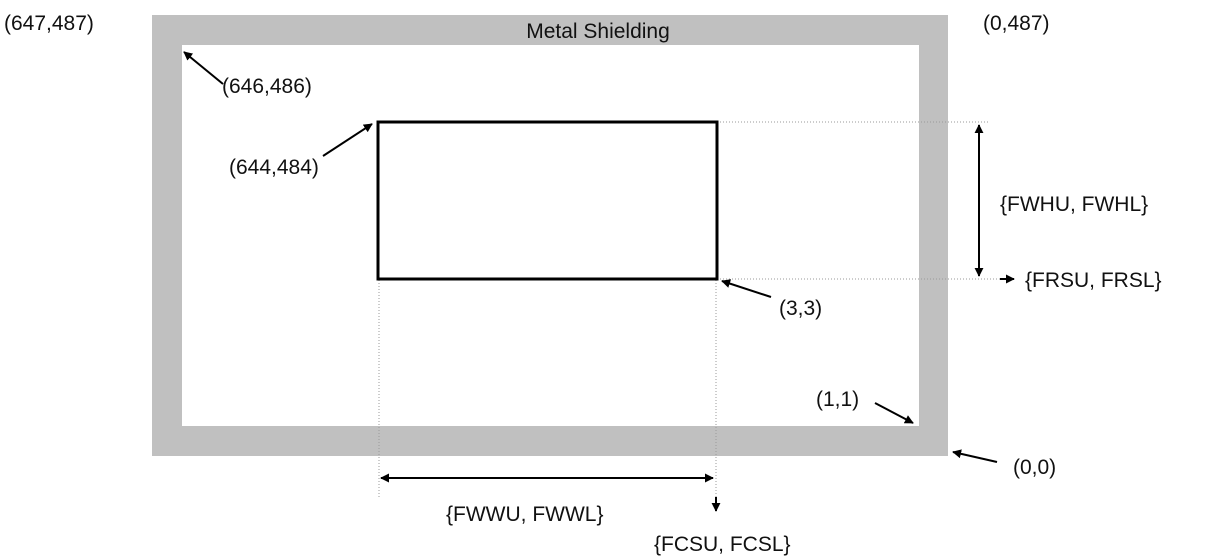 This screenshot has width=1207, height=556. Describe the element at coordinates (1093, 280) in the screenshot. I see `label-row-start: {FRSU, FRSL}` at that location.